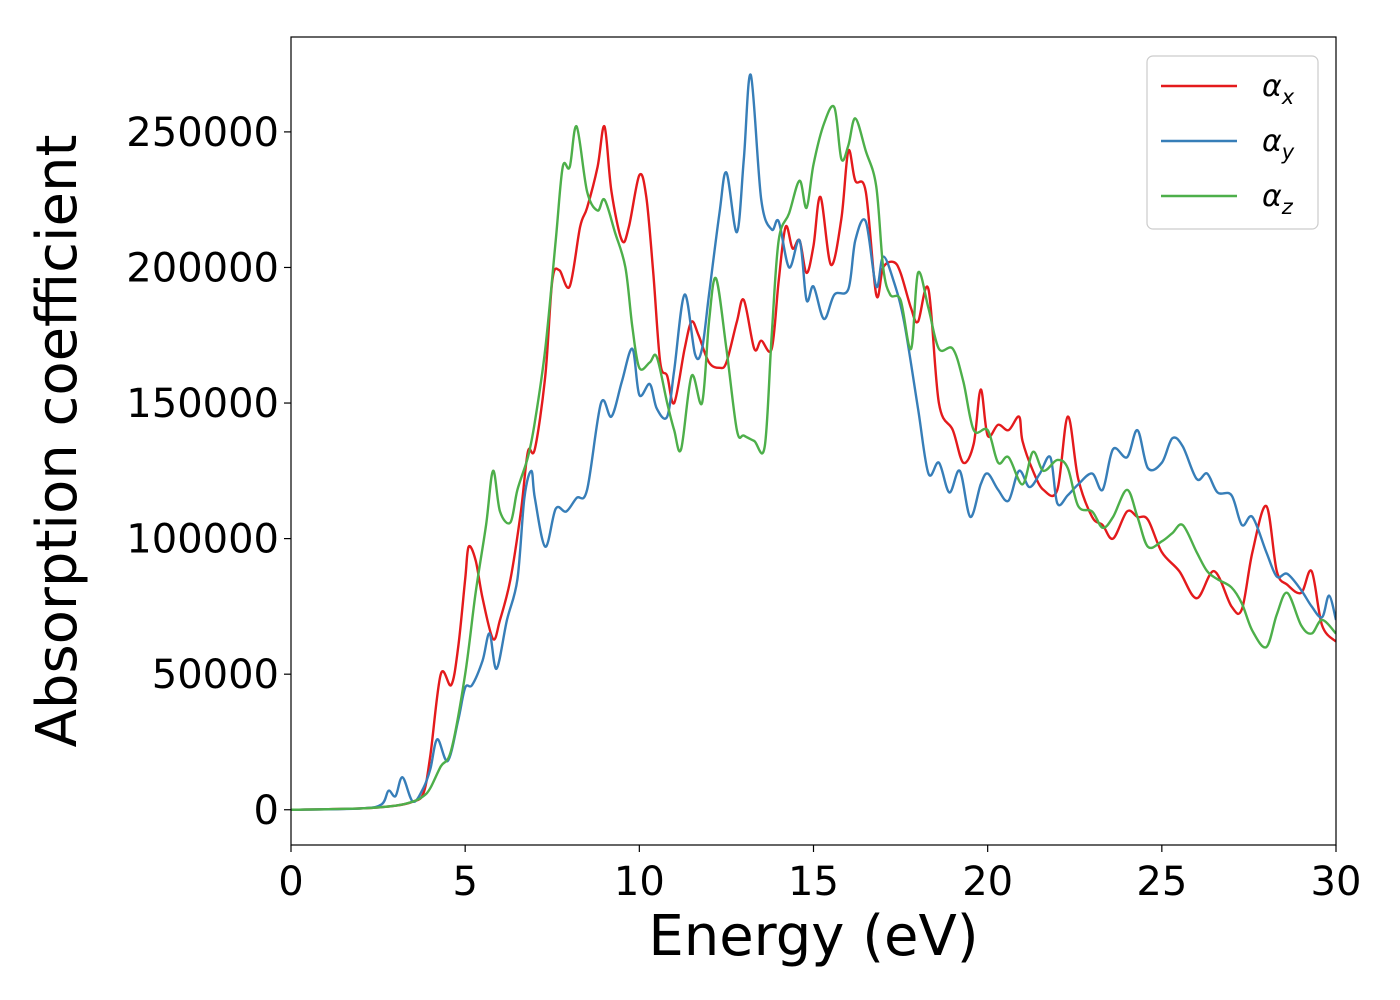  What do you see at coordinates (1278, 144) in the screenshot?
I see `legend-label-y: αy` at bounding box center [1278, 144].